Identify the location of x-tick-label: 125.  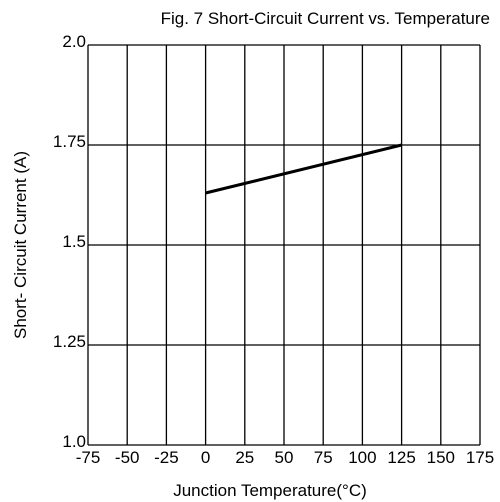
(401, 457).